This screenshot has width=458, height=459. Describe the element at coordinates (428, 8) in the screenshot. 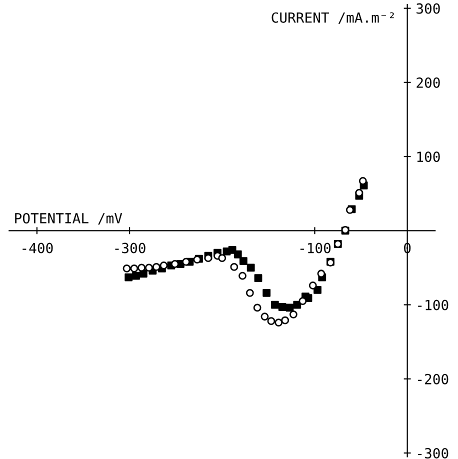

I see `y-tick-label: 300` at that location.